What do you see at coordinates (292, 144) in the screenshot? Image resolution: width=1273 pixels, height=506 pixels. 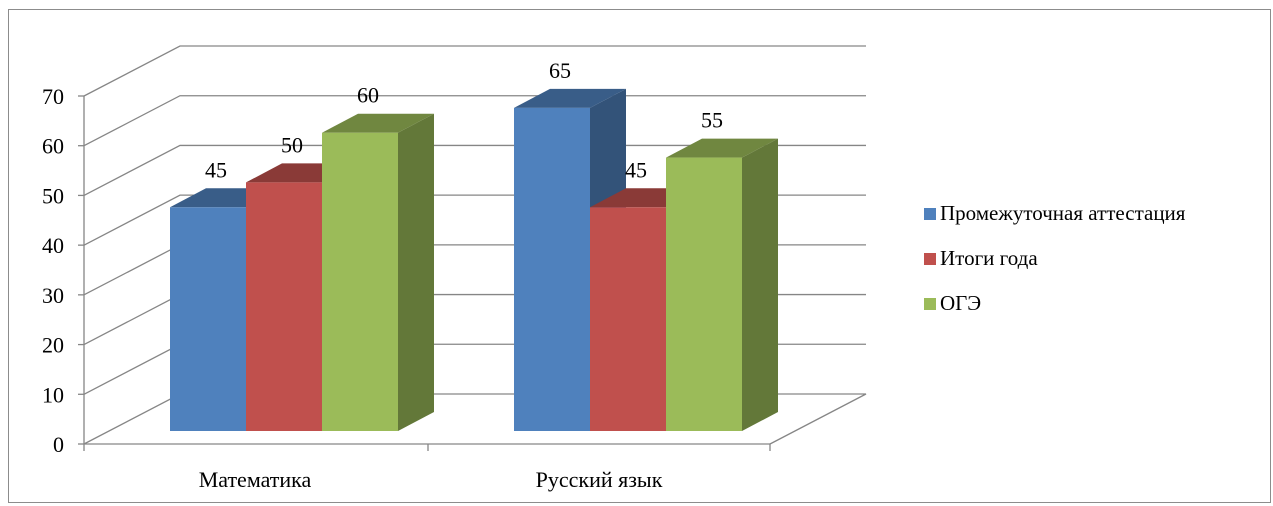 I see `data-label: 50` at bounding box center [292, 144].